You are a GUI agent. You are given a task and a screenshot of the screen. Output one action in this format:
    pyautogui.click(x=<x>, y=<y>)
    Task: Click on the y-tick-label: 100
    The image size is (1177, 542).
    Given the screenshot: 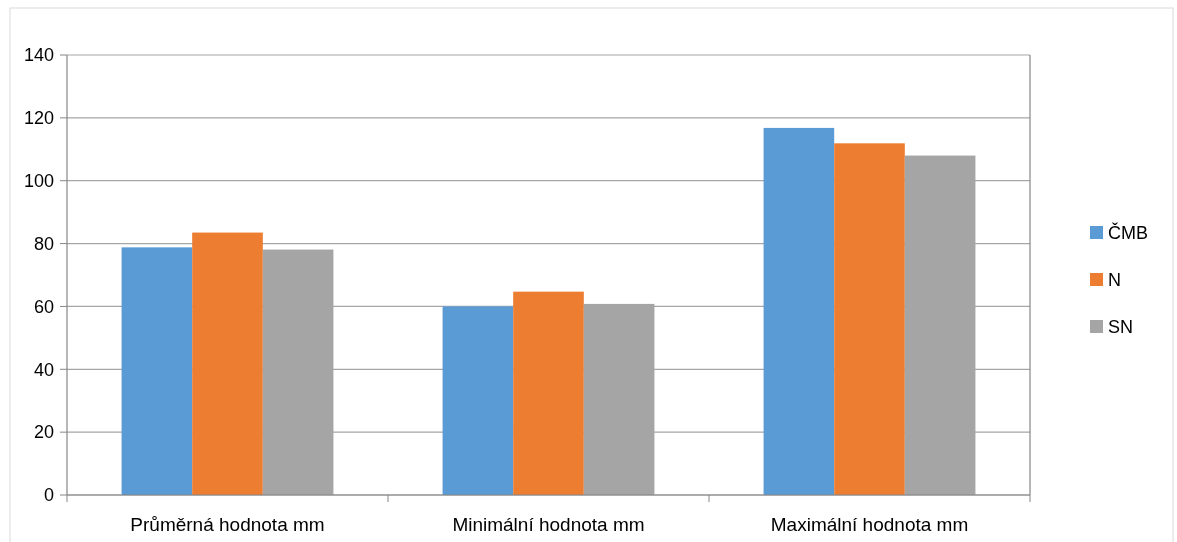 What is the action you would take?
    pyautogui.click(x=38, y=181)
    